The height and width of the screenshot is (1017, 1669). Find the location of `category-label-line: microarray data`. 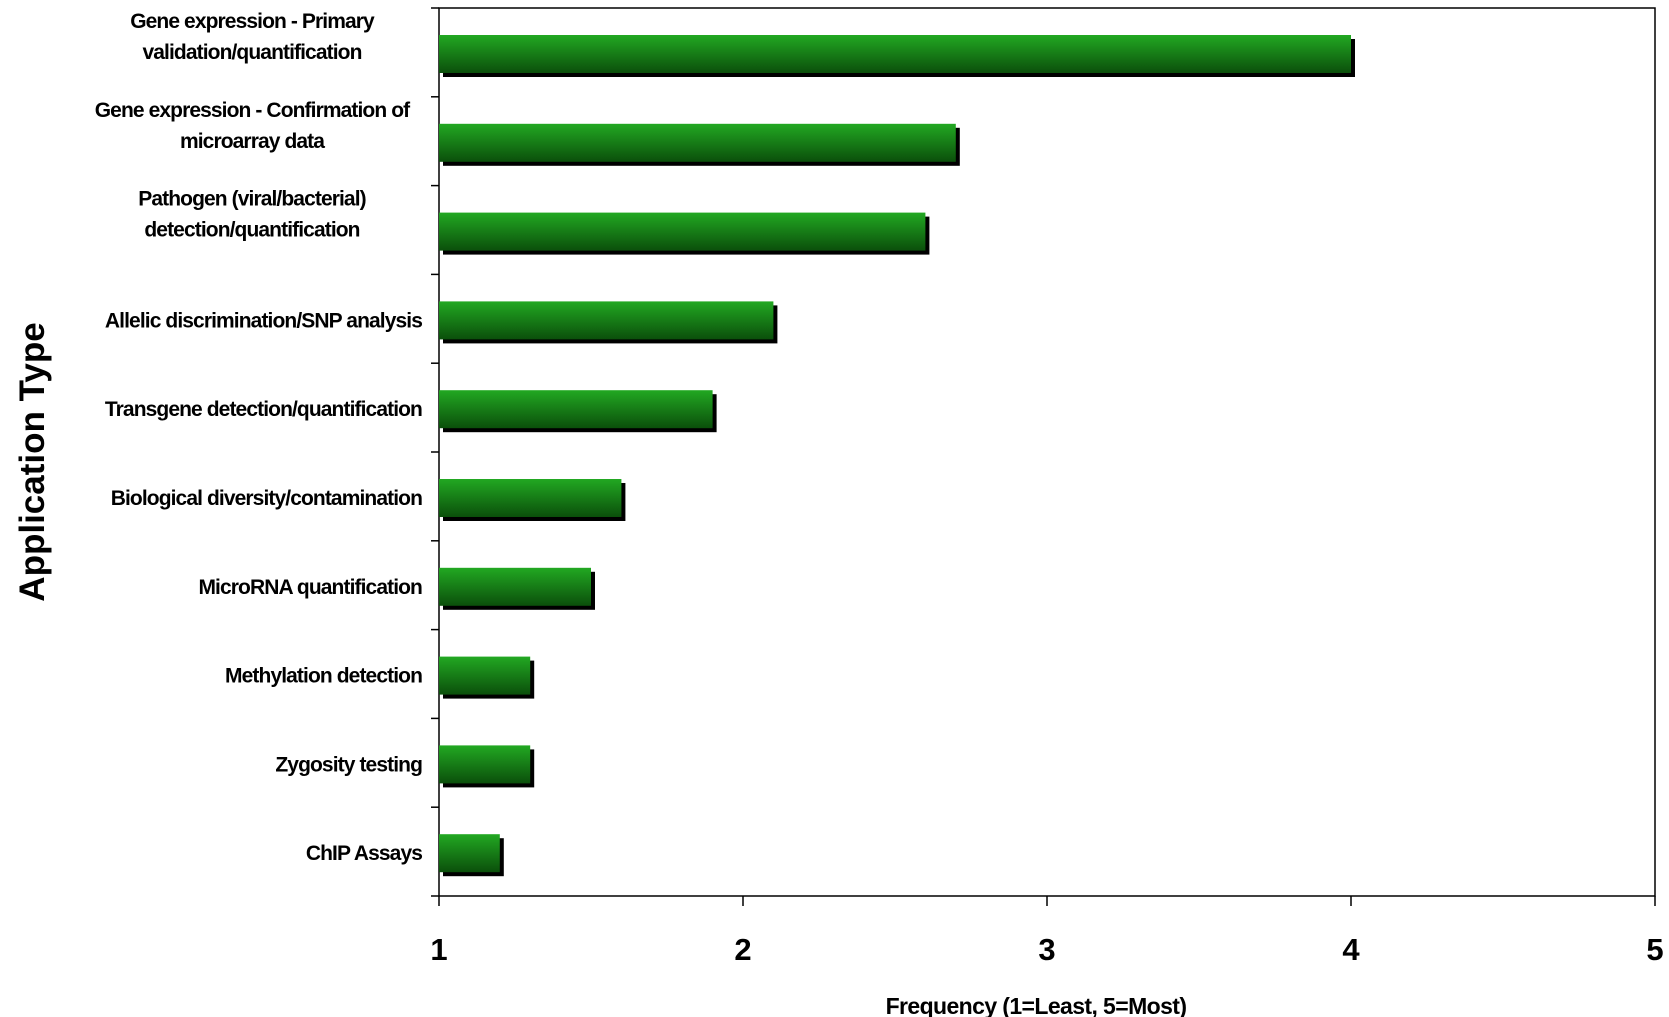

category-label-line: microarray data is located at coordinates (252, 141).